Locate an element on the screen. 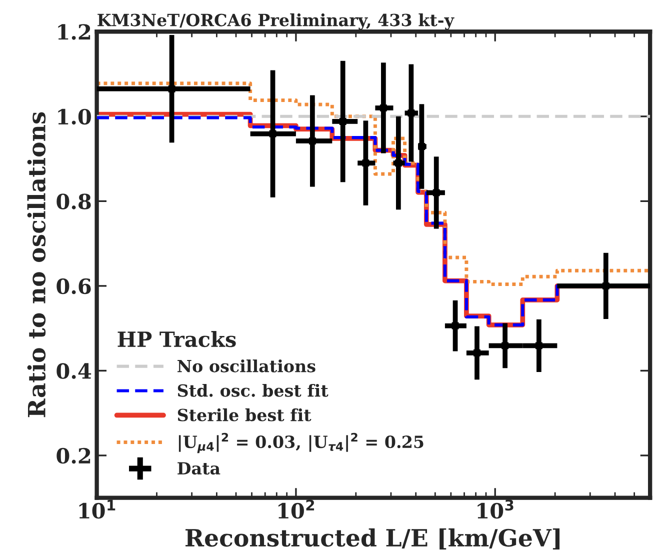 The width and height of the screenshot is (654, 555). legend-label: No oscillations is located at coordinates (247, 365).